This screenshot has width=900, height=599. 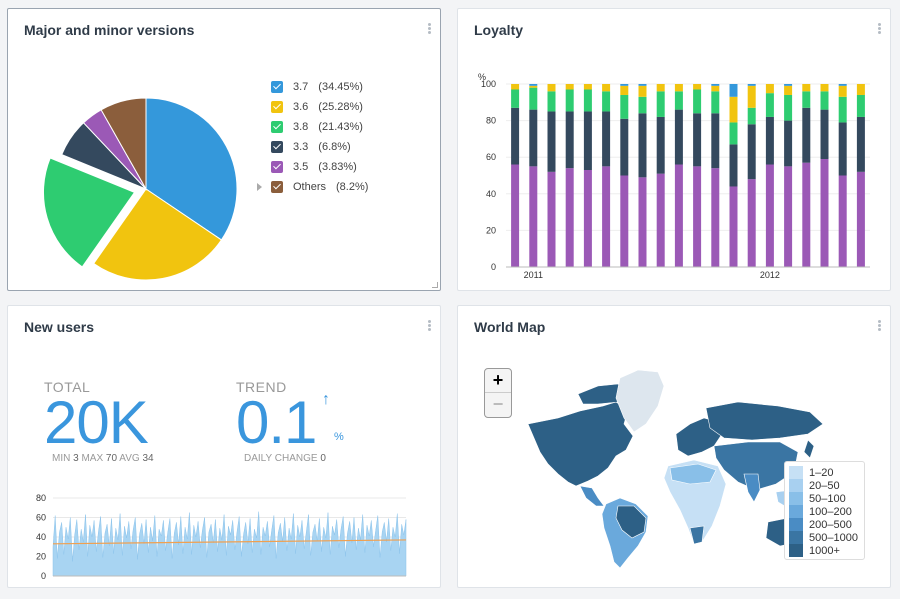 What do you see at coordinates (435, 285) in the screenshot?
I see `resize-handle` at bounding box center [435, 285].